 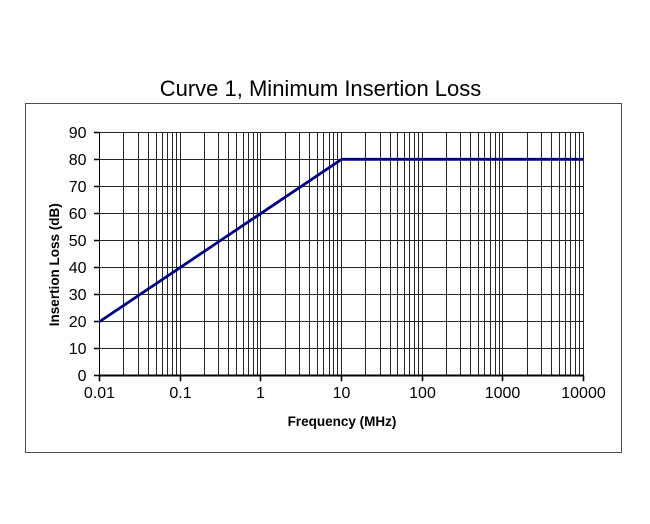 What do you see at coordinates (78, 160) in the screenshot?
I see `svg-text: 80` at bounding box center [78, 160].